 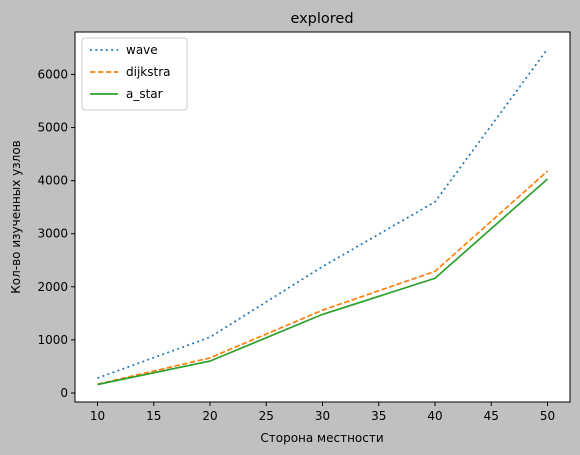 What do you see at coordinates (547, 416) in the screenshot?
I see `x-tick-label: 50` at bounding box center [547, 416].